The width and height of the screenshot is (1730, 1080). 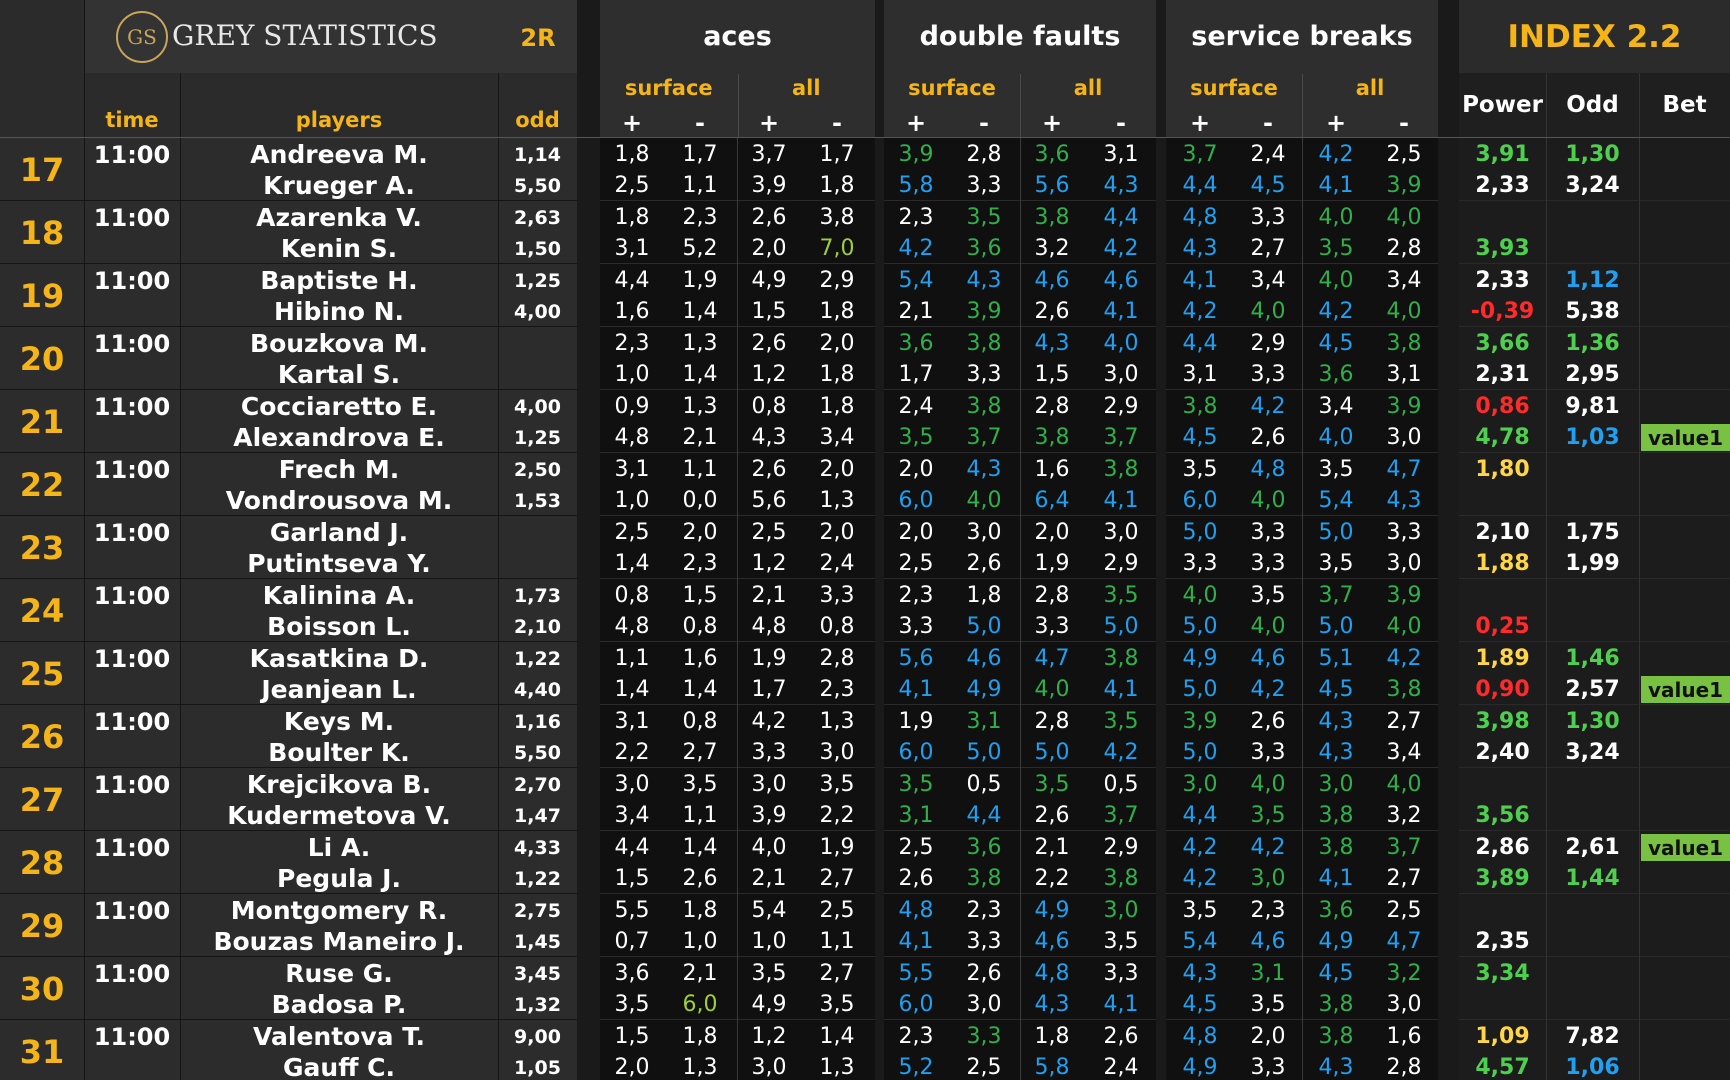 What do you see at coordinates (837, 154) in the screenshot?
I see `stat-value: 1,7` at bounding box center [837, 154].